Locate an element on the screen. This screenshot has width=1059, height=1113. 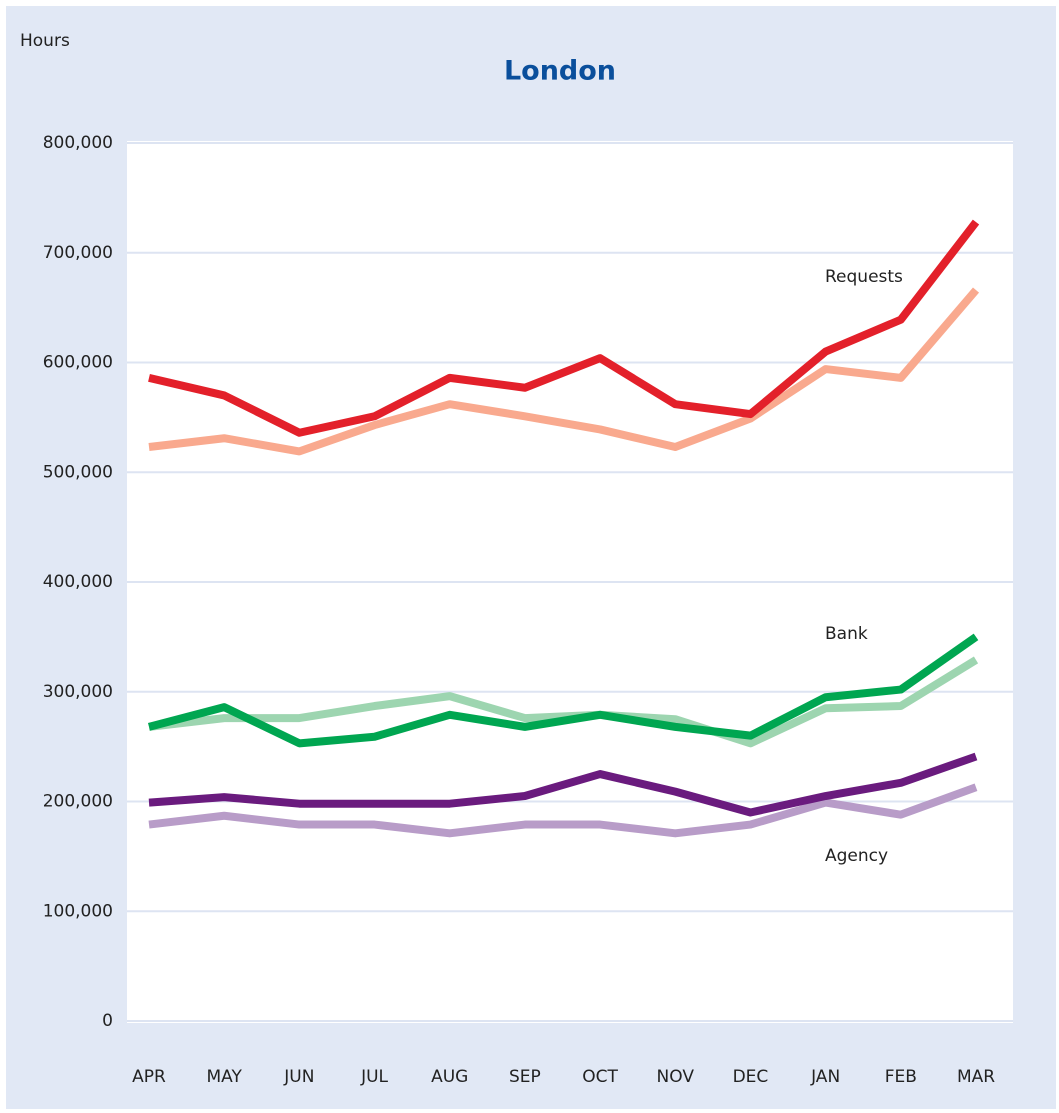
x-tick-label: FEB is located at coordinates (901, 1077).